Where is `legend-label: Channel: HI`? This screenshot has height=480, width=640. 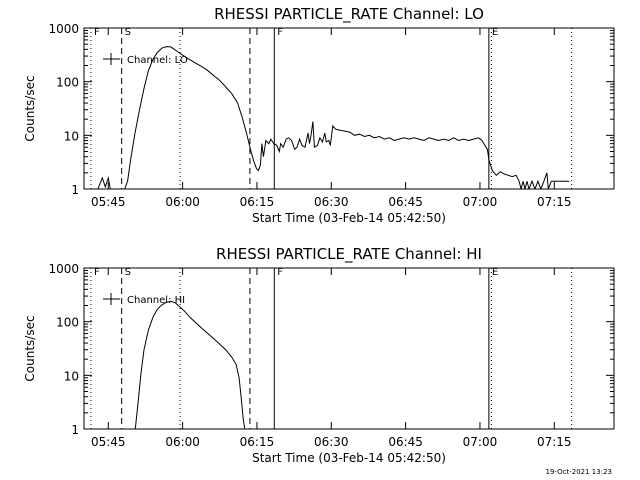
legend-label: Channel: HI is located at coordinates (156, 300).